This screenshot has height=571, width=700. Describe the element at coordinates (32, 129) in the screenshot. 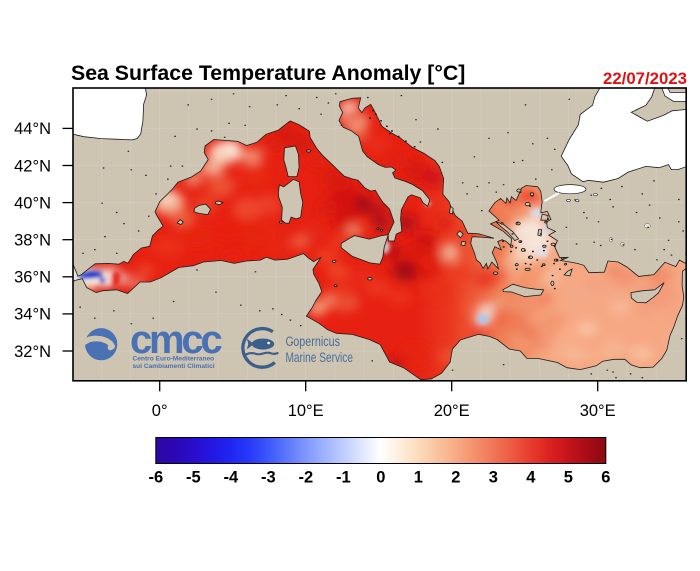

I see `svg-text: 44°N` at that location.